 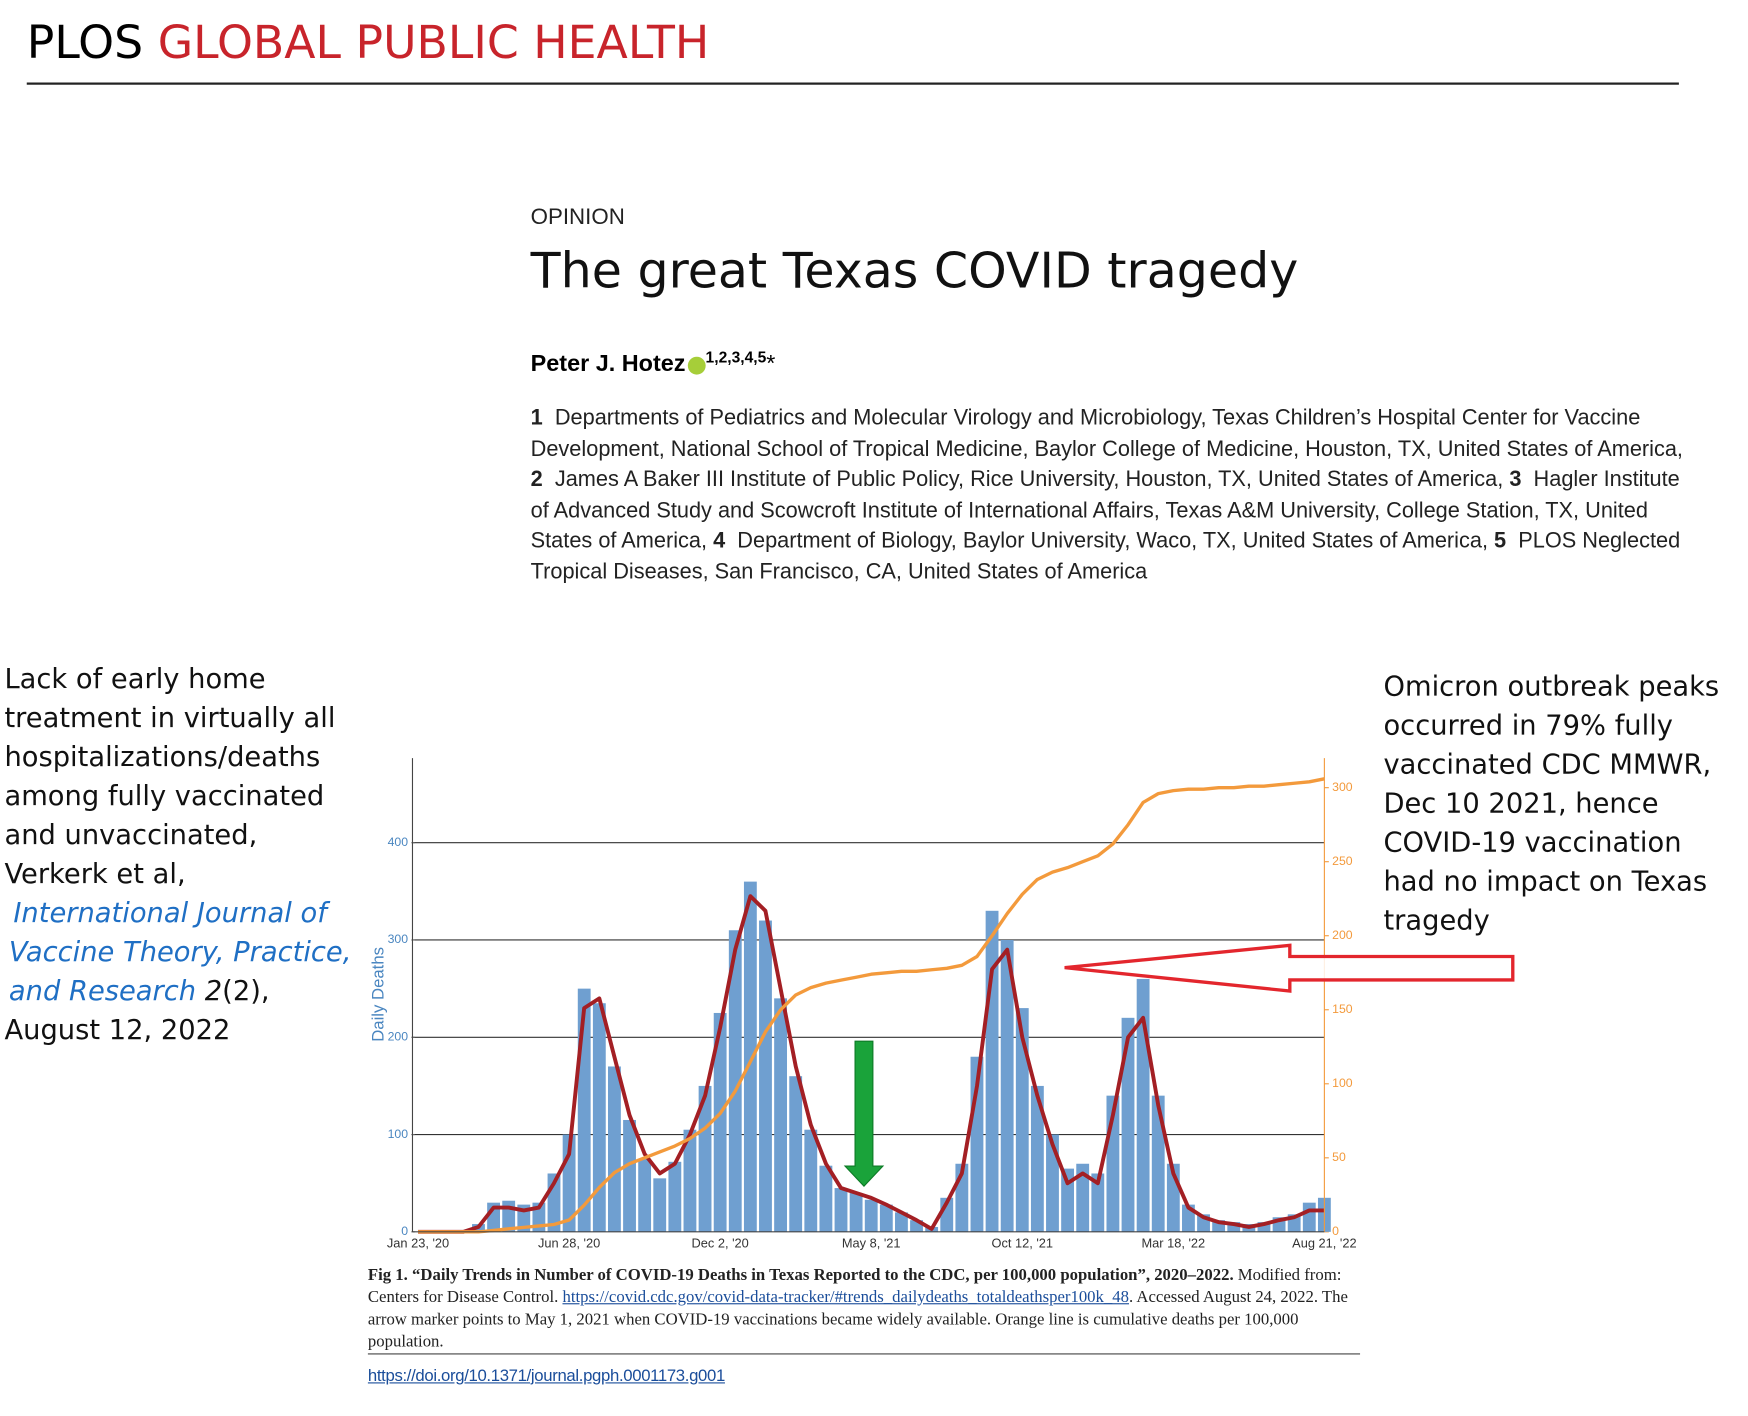 I want to click on y2-tick-label: 150, so click(x=1342, y=1009).